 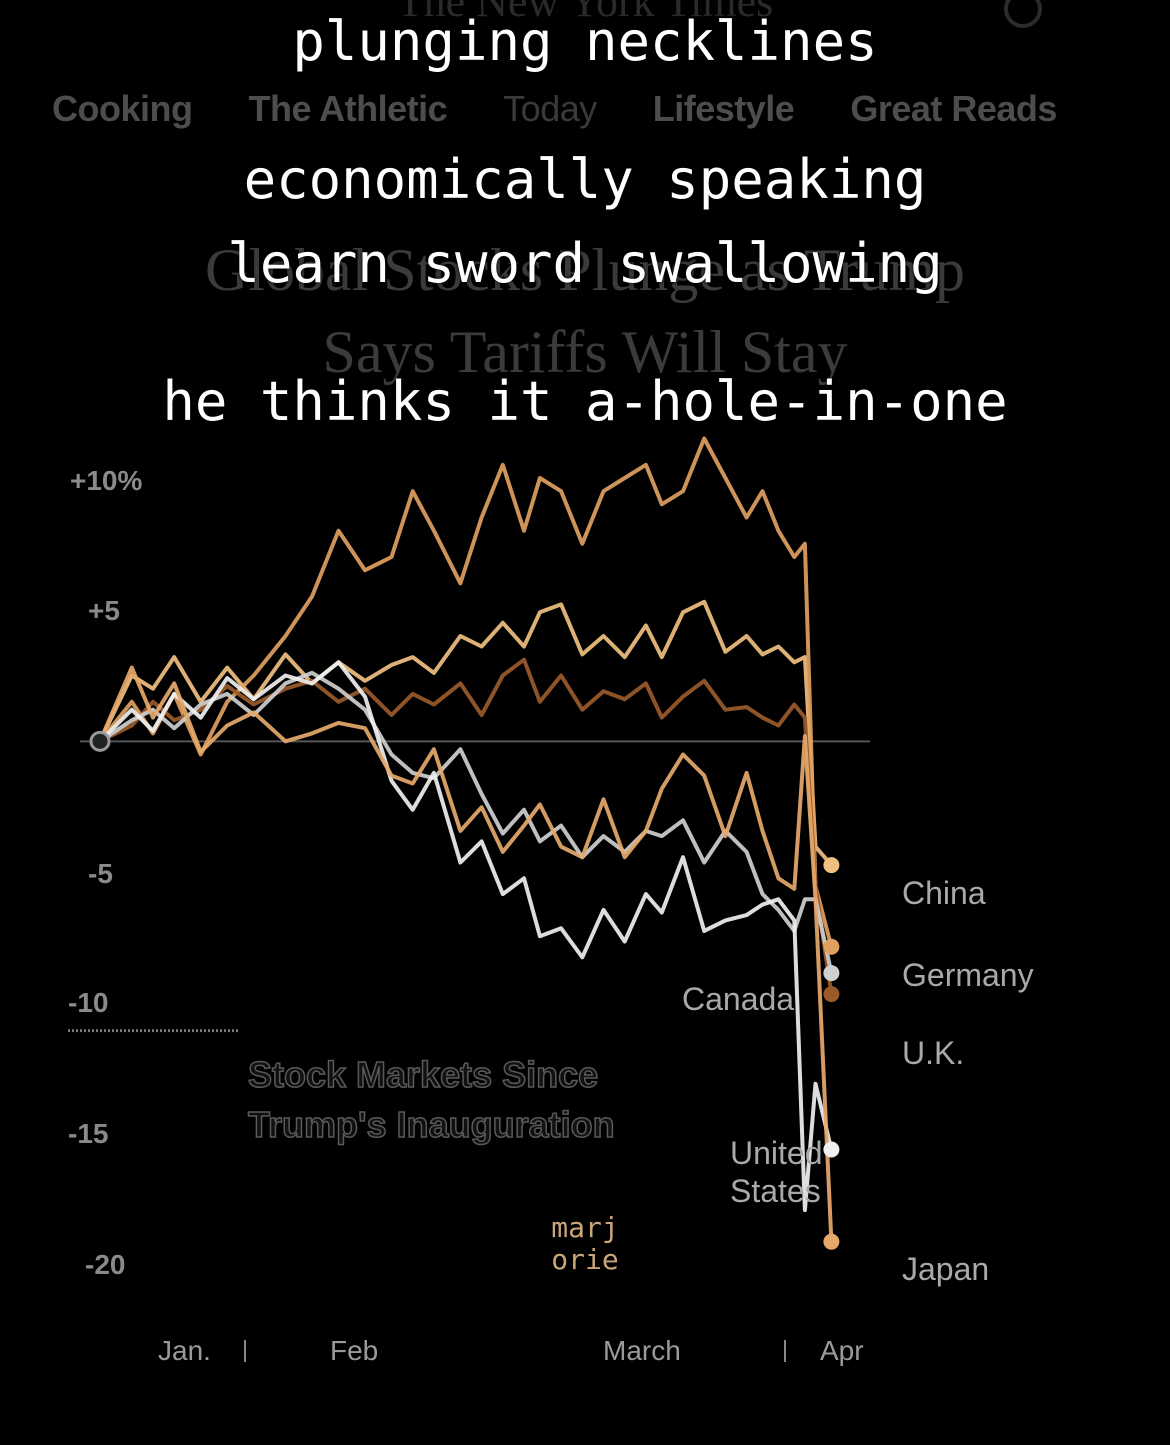 What do you see at coordinates (105, 1264) in the screenshot?
I see `y-tick-label-minus-20: -20` at bounding box center [105, 1264].